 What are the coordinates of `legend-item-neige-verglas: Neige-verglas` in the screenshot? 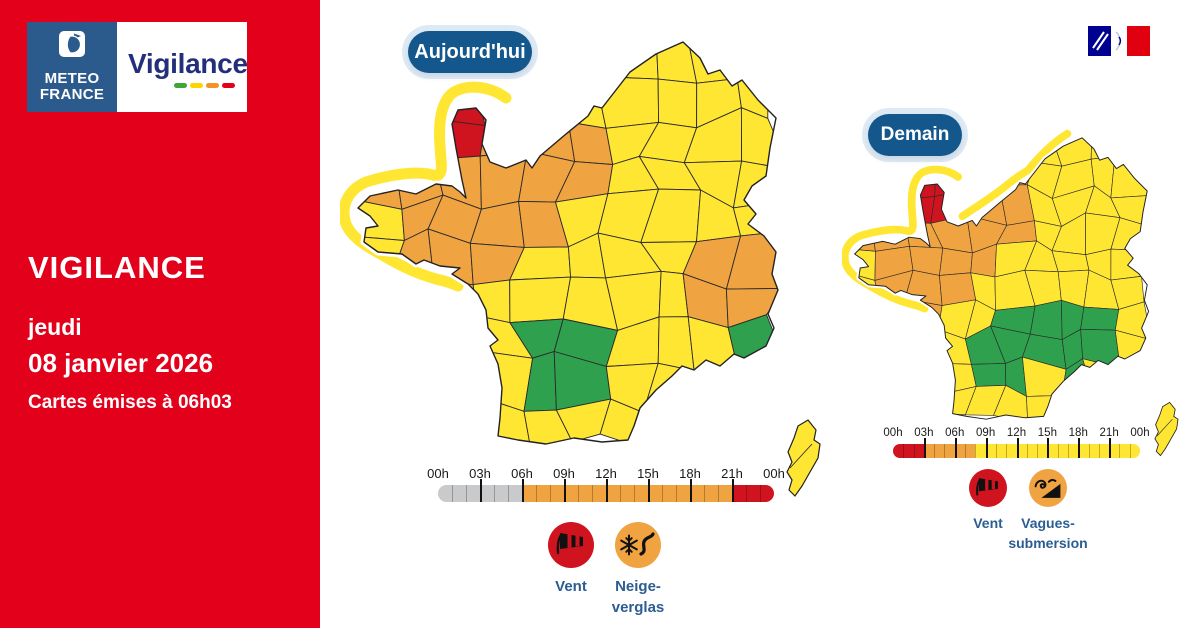 It's located at (638, 569).